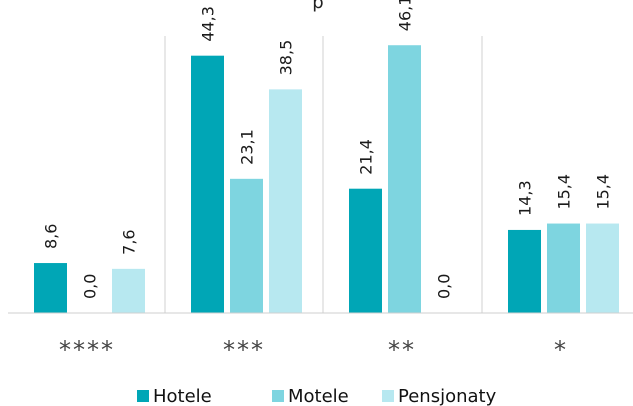 The width and height of the screenshot is (633, 406). I want to click on value-label-pensjonaty-1: 7,6, so click(129, 241).